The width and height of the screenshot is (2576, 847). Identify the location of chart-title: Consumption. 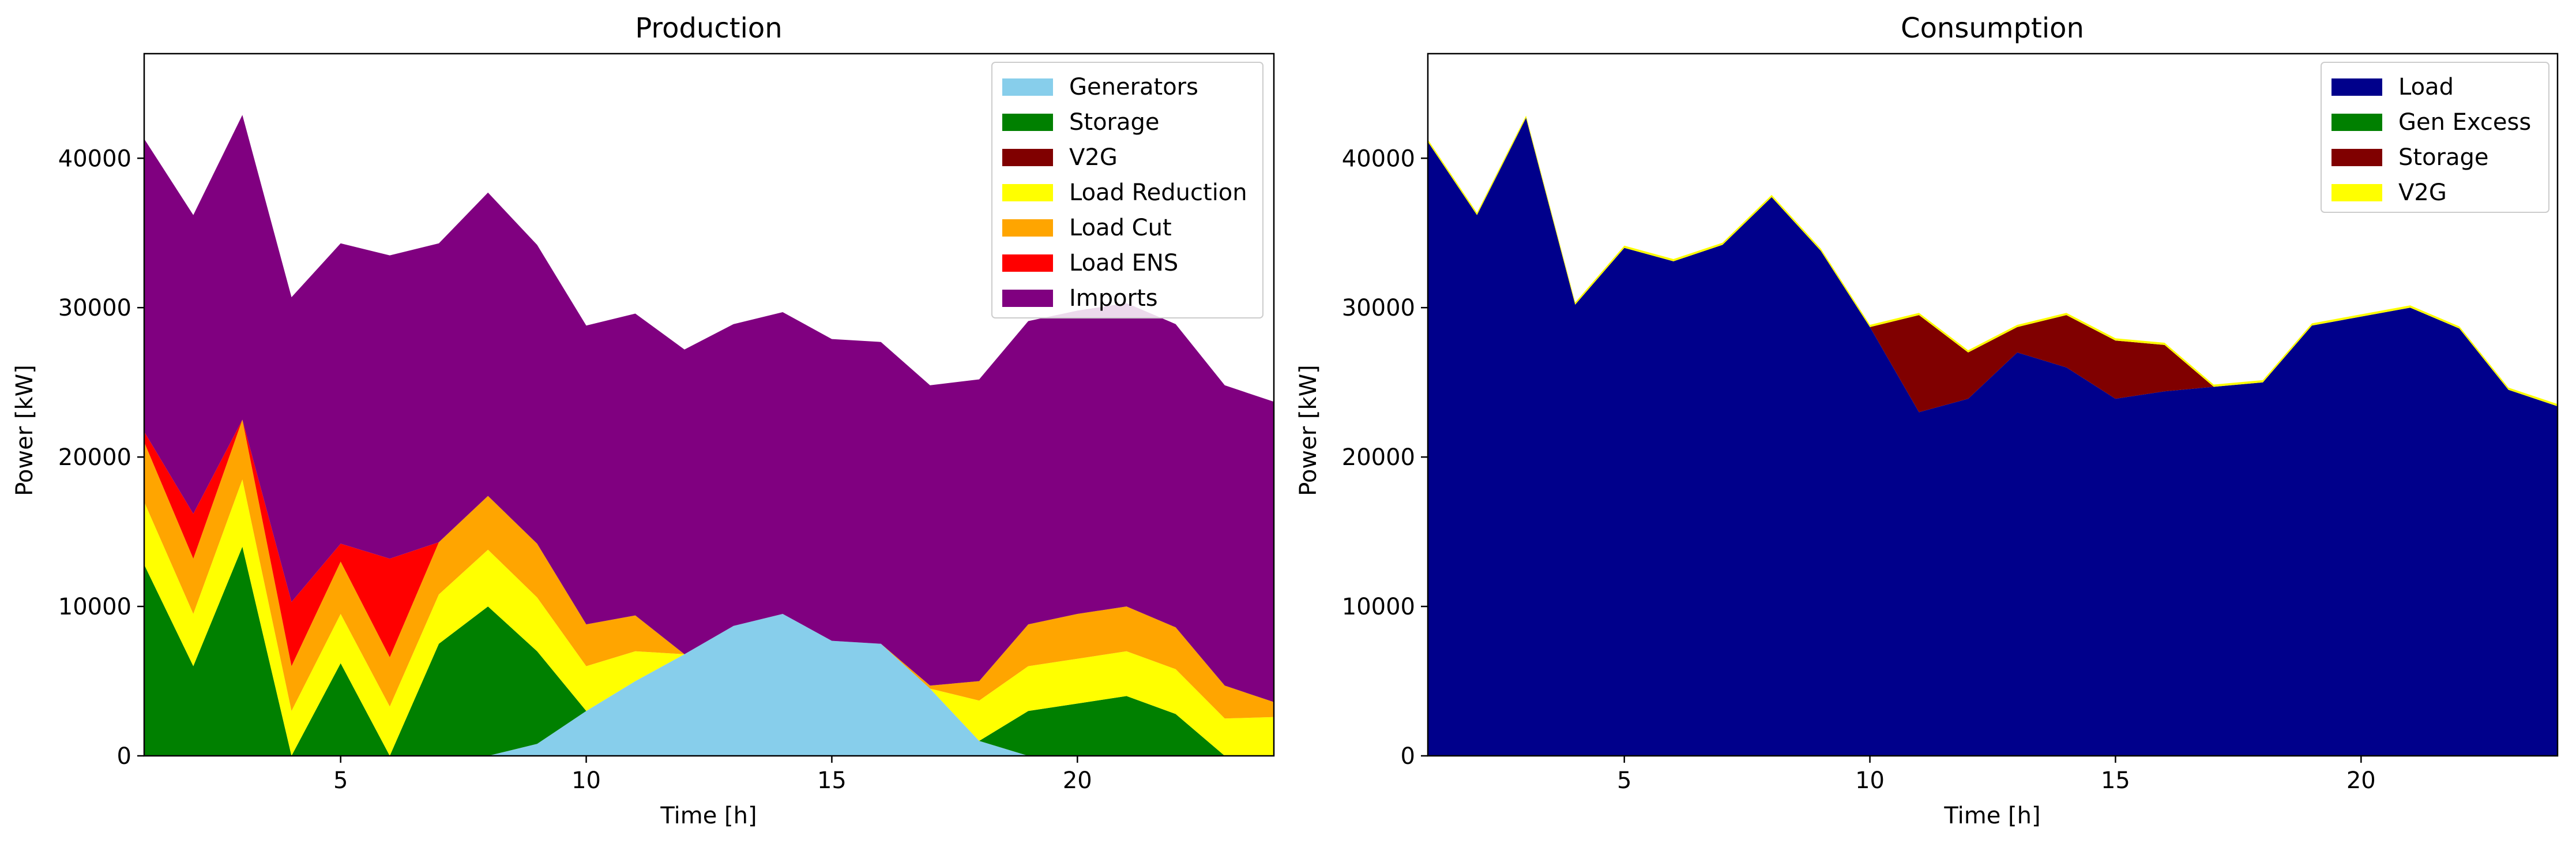
(1992, 28).